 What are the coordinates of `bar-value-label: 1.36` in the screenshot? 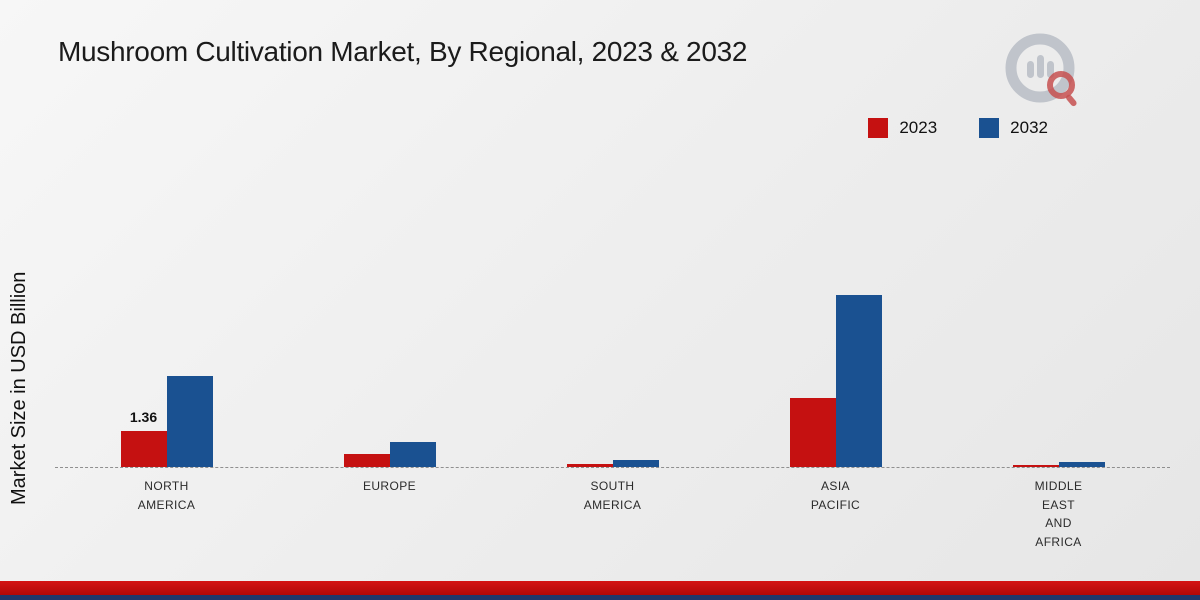 It's located at (143, 417).